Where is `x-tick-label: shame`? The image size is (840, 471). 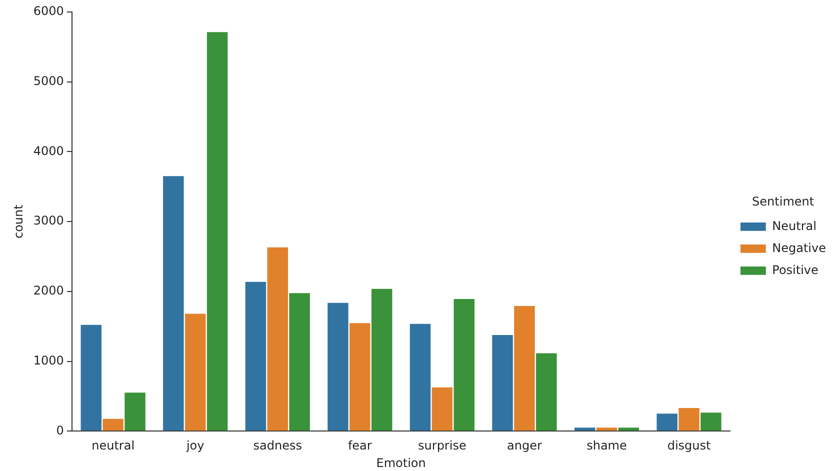
x-tick-label: shame is located at coordinates (606, 445).